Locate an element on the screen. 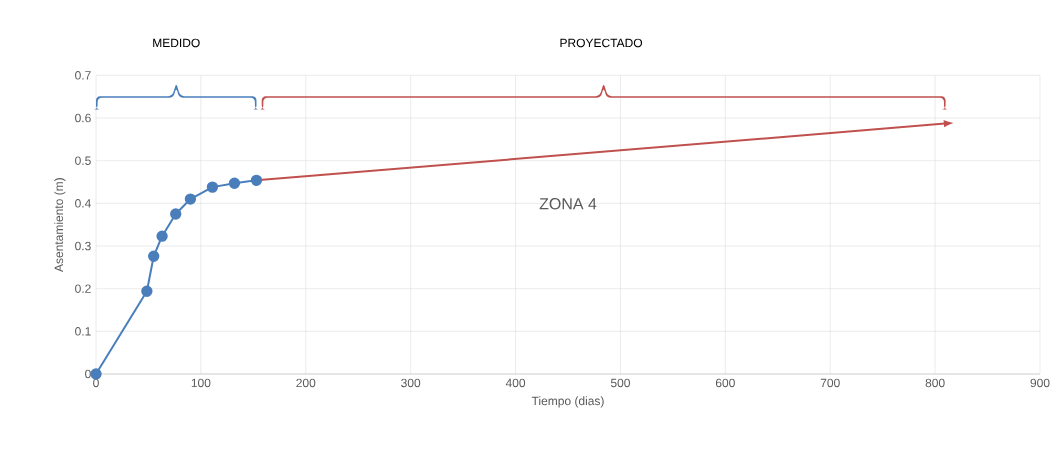 This screenshot has width=1062, height=450. y-tick-label: 0.3 is located at coordinates (83, 246).